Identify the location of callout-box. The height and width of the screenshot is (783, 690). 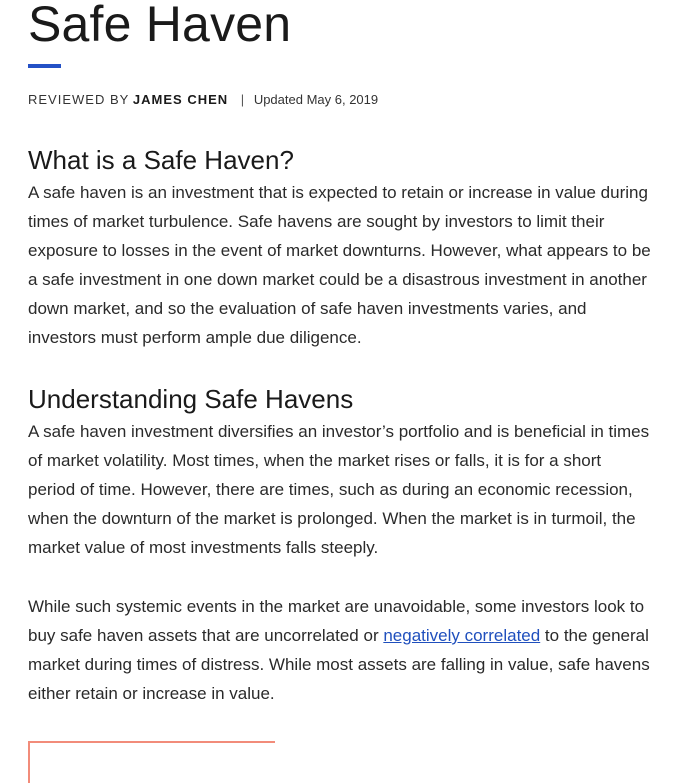
(151, 762).